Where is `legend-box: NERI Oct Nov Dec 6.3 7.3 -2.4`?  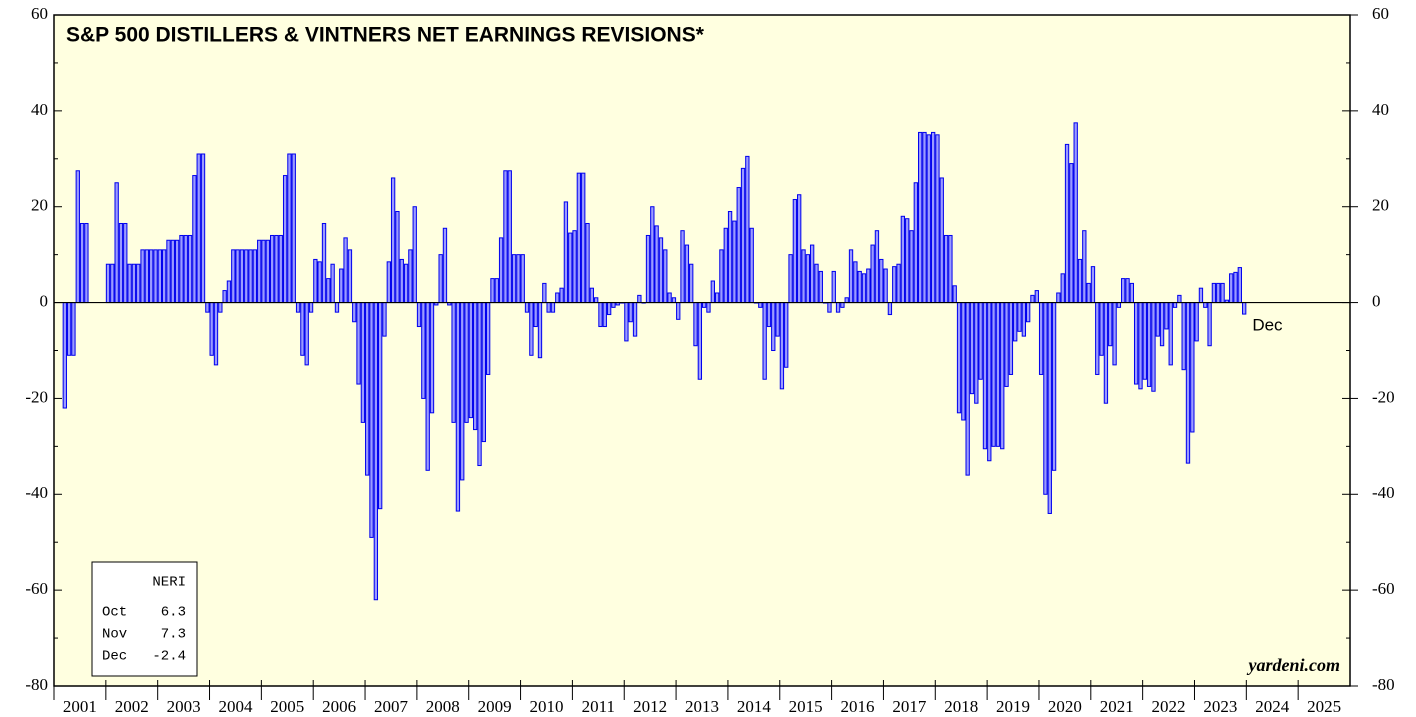 legend-box: NERI Oct Nov Dec 6.3 7.3 -2.4 is located at coordinates (144, 619).